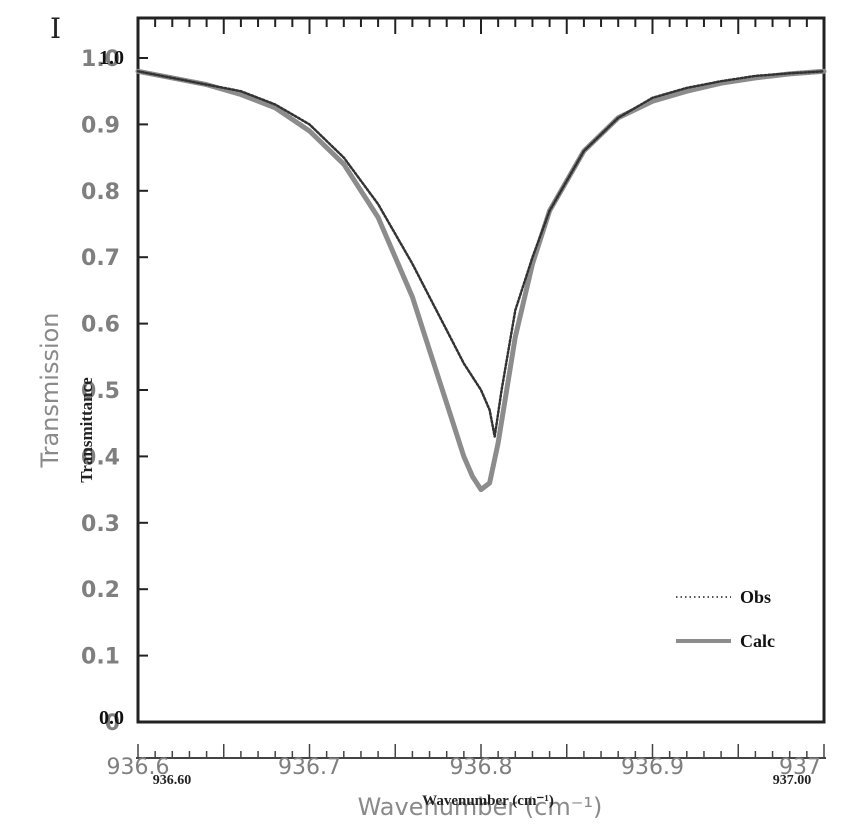  I want to click on y-tick-label: 1.0, so click(100, 59).